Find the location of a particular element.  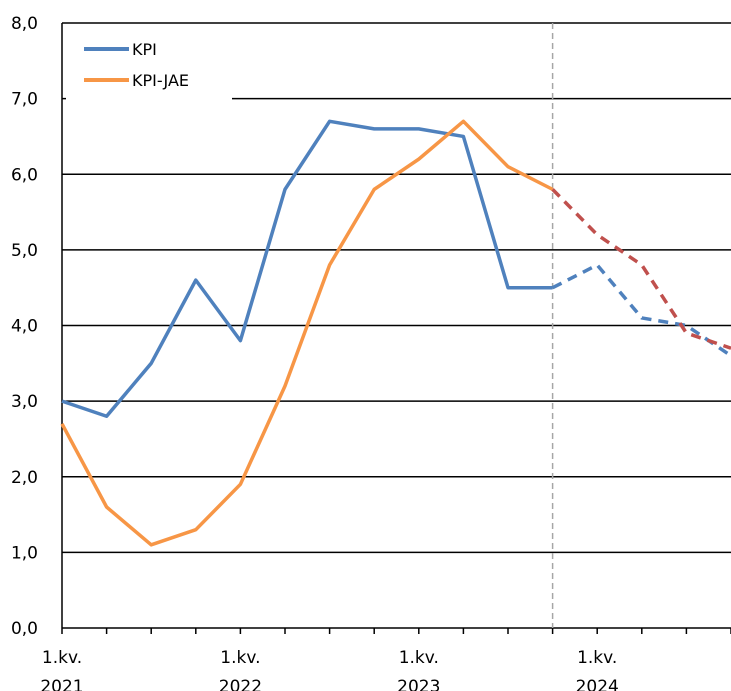

series-forecast-line-kpi is located at coordinates (641, 310).